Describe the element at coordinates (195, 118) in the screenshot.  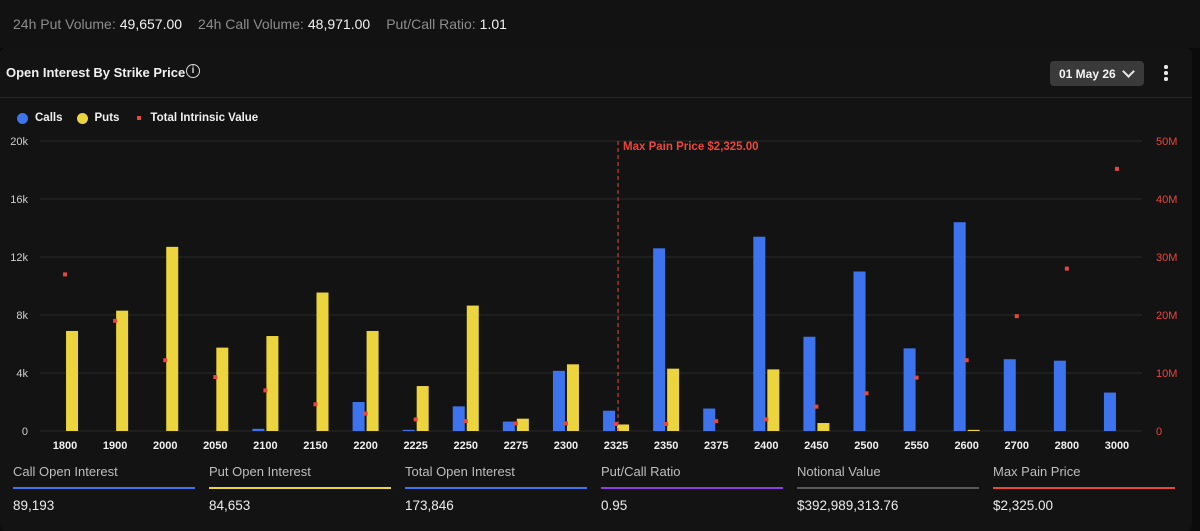
I see `legend-item-intrinsic: Total Intrinsic Value` at that location.